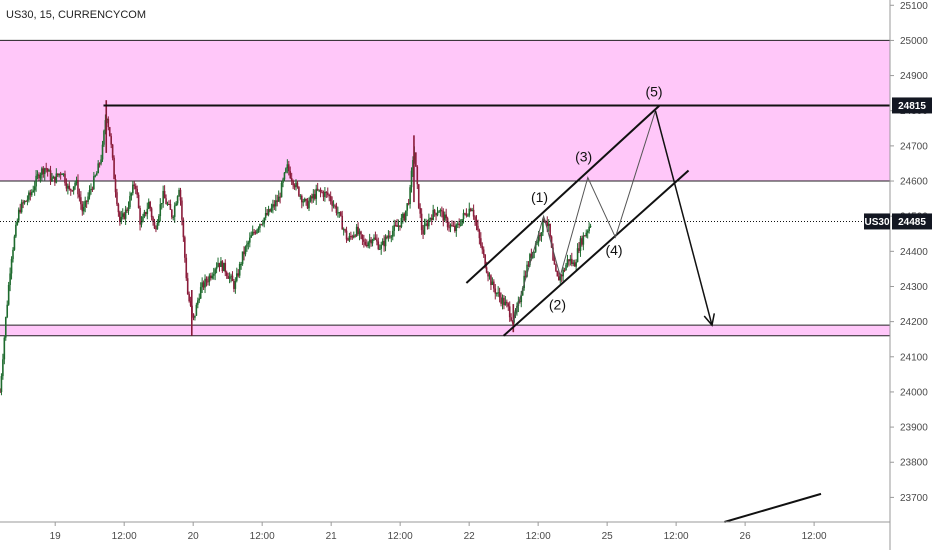 This screenshot has width=932, height=550. What do you see at coordinates (676, 536) in the screenshot?
I see `x-tick-label-9: 12:00` at bounding box center [676, 536].